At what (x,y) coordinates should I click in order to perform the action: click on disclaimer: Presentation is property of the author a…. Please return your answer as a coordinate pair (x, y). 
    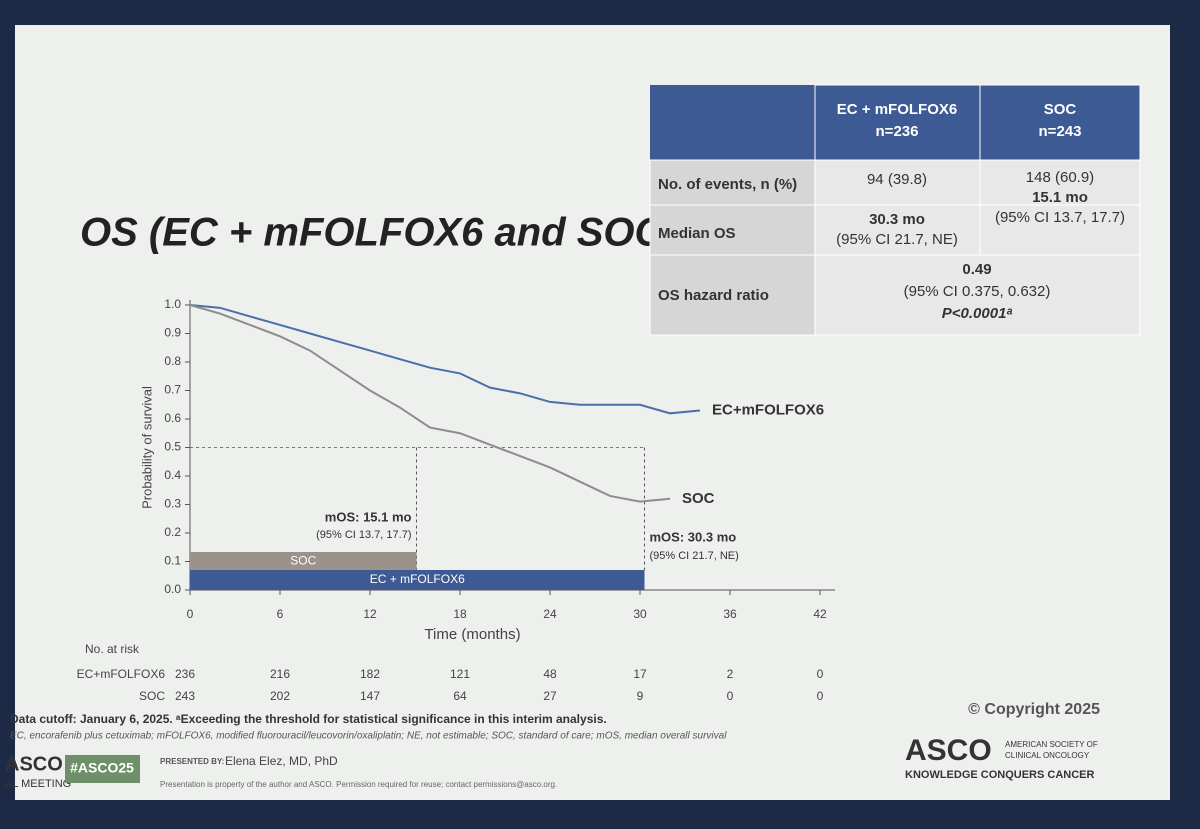
    Looking at the image, I should click on (358, 784).